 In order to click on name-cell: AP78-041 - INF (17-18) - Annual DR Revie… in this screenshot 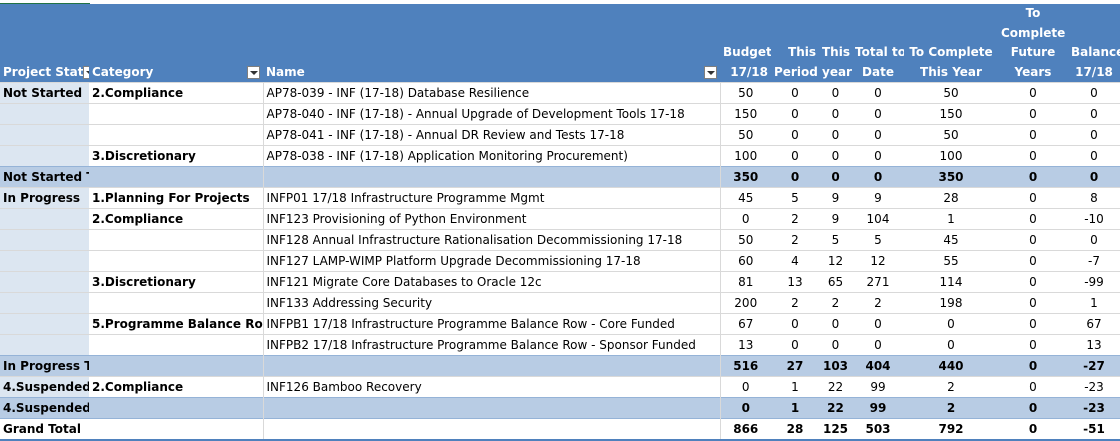, I will do `click(491, 135)`.